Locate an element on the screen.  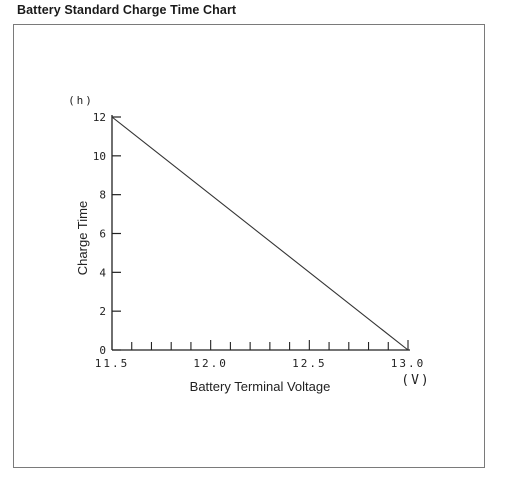
y-tick-label: 10 is located at coordinates (99, 156).